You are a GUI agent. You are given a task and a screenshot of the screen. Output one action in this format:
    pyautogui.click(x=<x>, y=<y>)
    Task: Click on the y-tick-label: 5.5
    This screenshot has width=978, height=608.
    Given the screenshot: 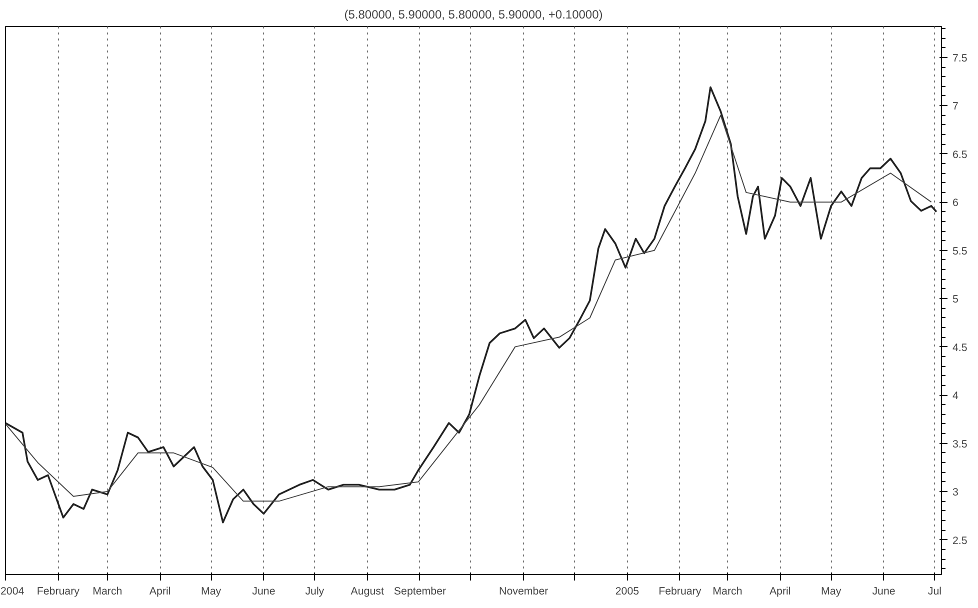 What is the action you would take?
    pyautogui.click(x=960, y=251)
    